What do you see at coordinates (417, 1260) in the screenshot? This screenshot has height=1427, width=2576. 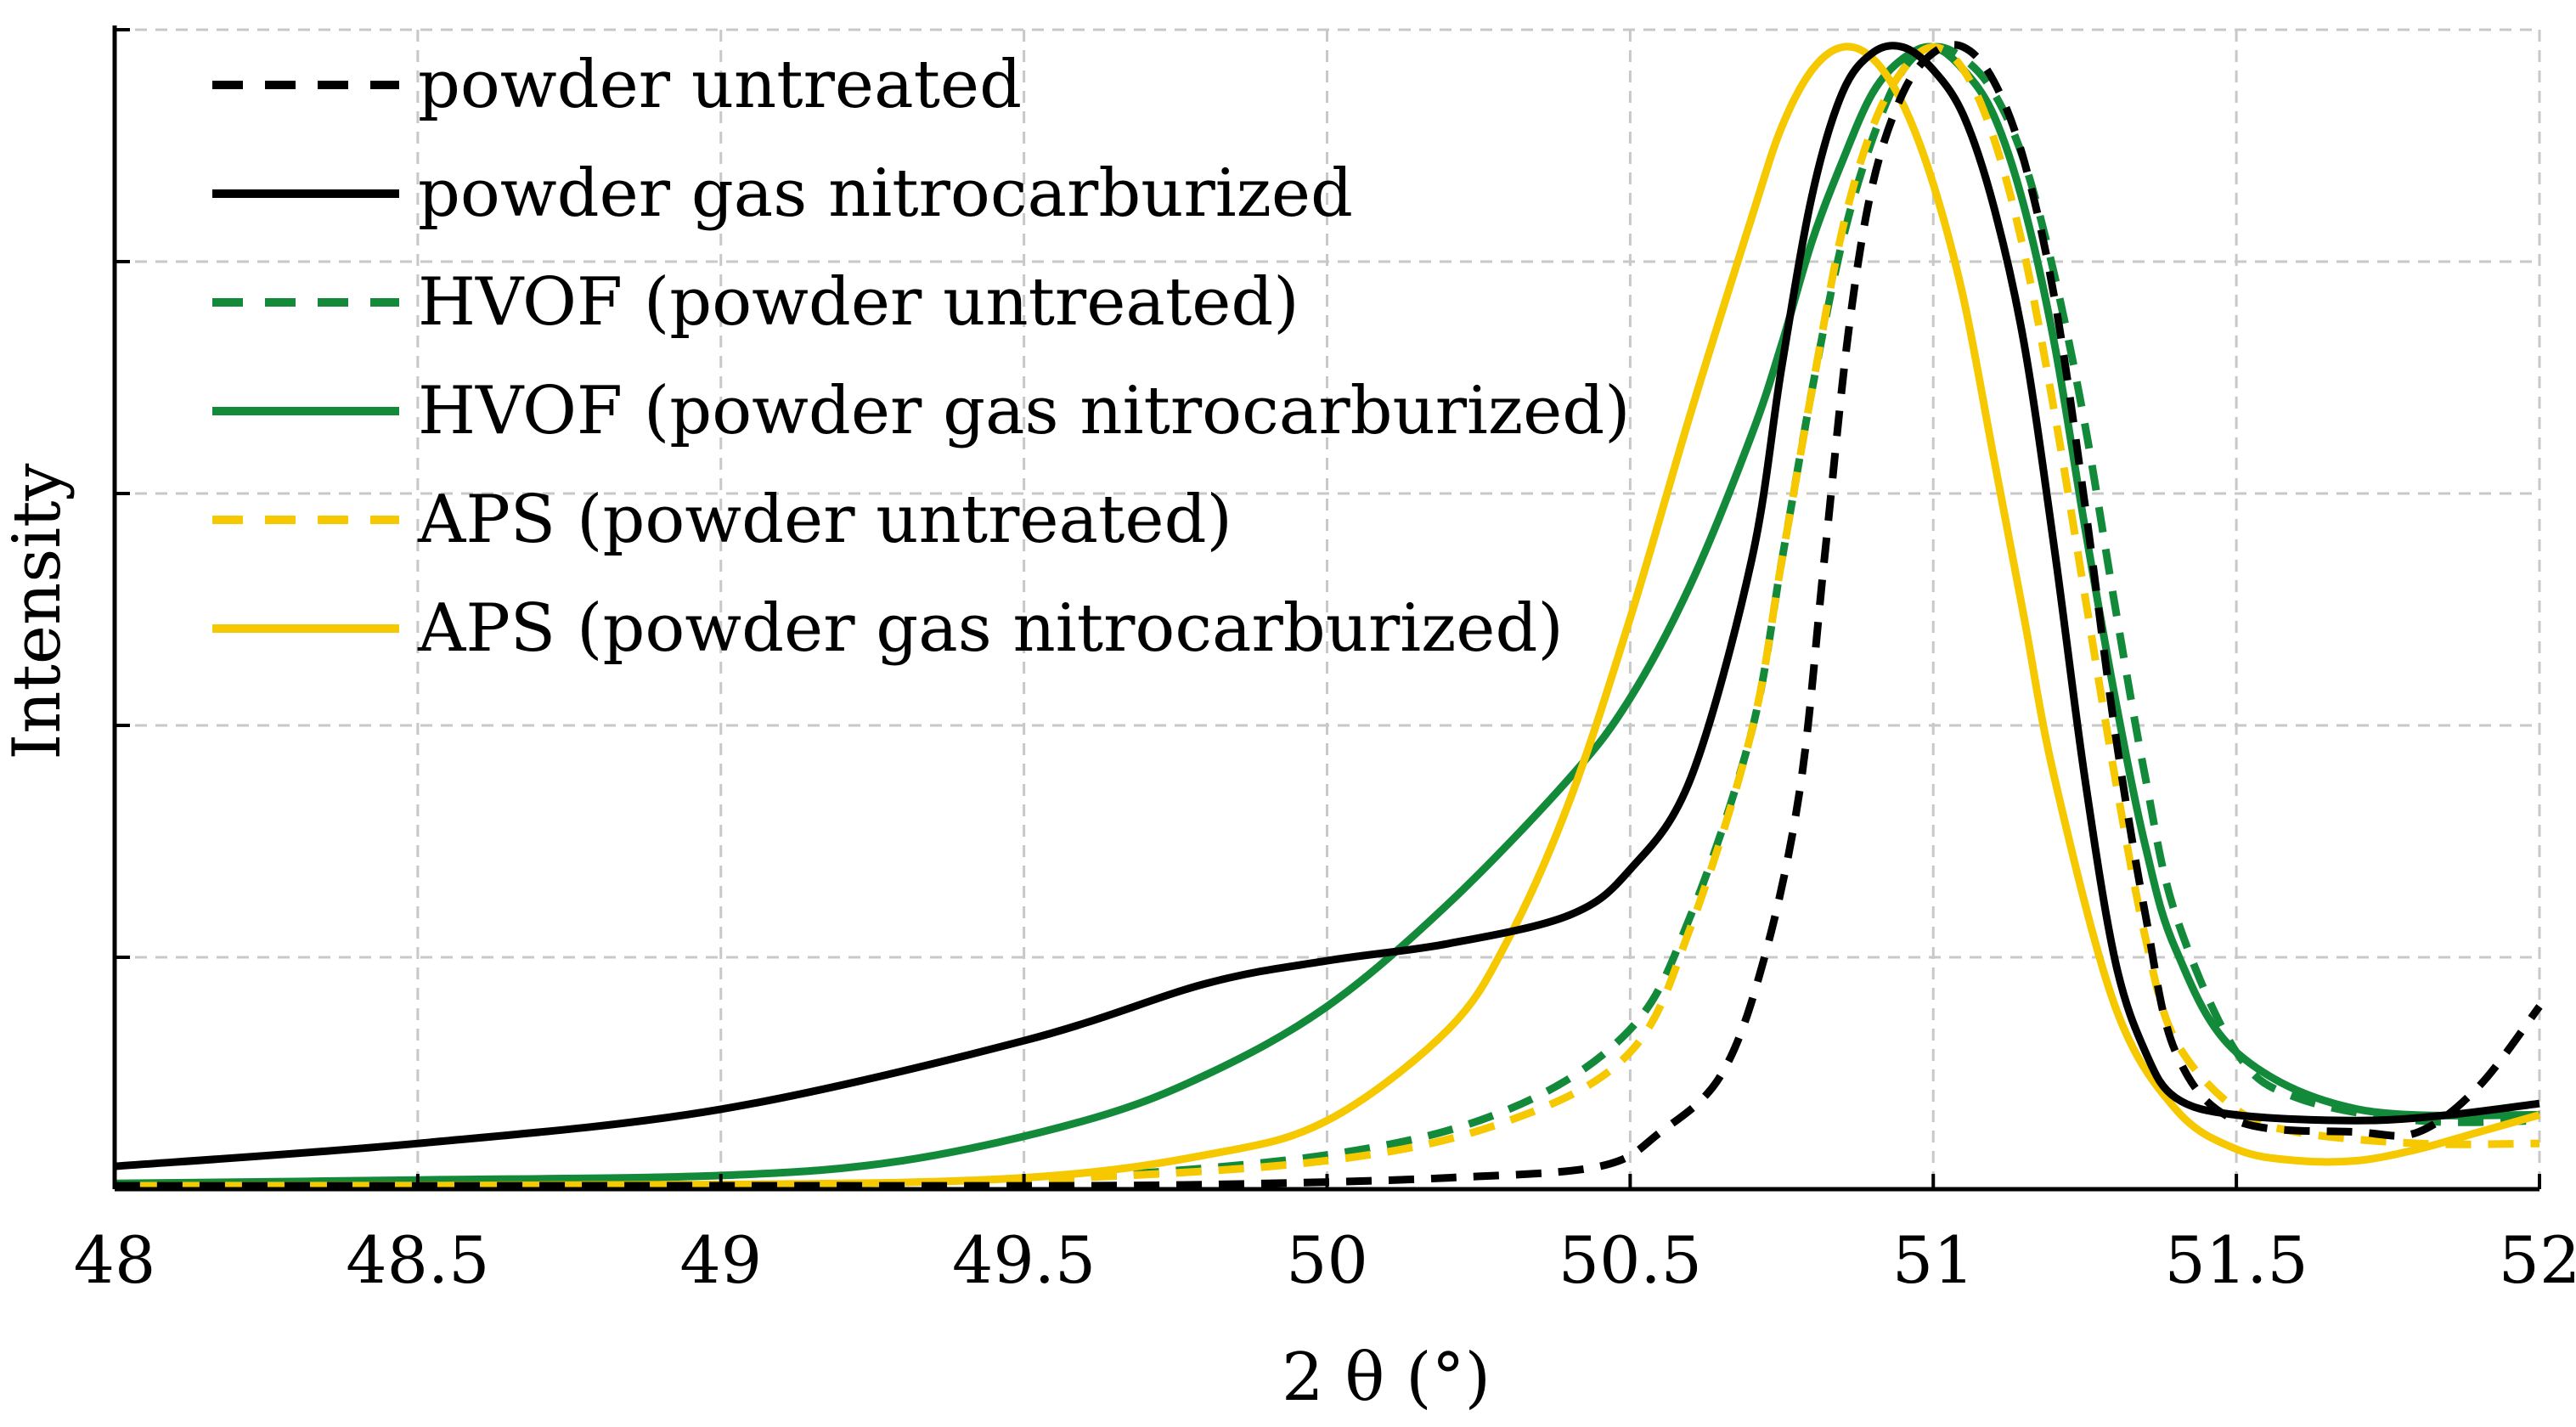 I see `x-tick-label: 48.5` at bounding box center [417, 1260].